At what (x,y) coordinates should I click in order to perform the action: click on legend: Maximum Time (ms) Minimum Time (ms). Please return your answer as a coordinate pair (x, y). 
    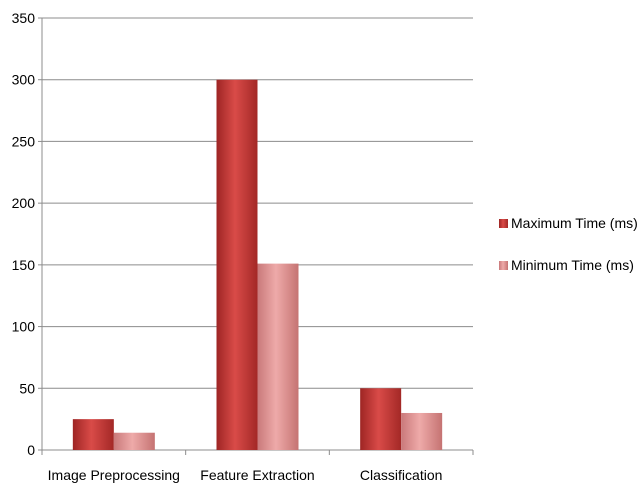
    Looking at the image, I should click on (568, 244).